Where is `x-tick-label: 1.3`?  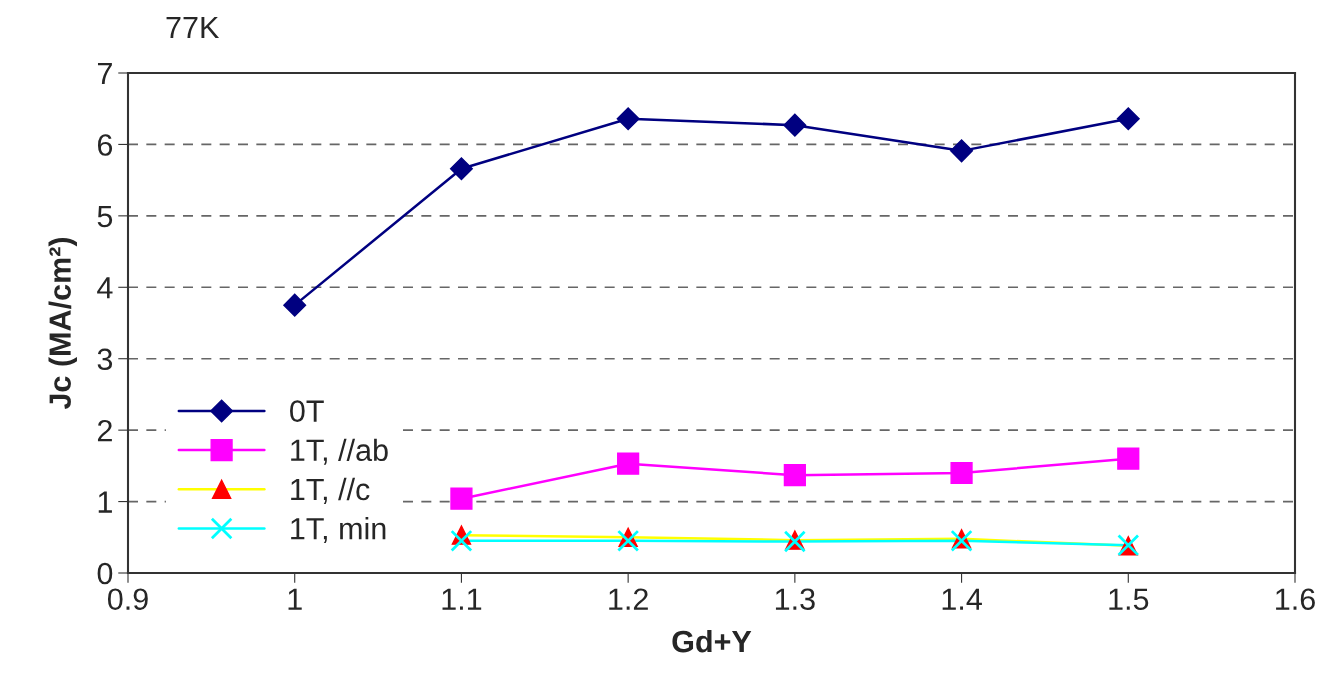 x-tick-label: 1.3 is located at coordinates (795, 599).